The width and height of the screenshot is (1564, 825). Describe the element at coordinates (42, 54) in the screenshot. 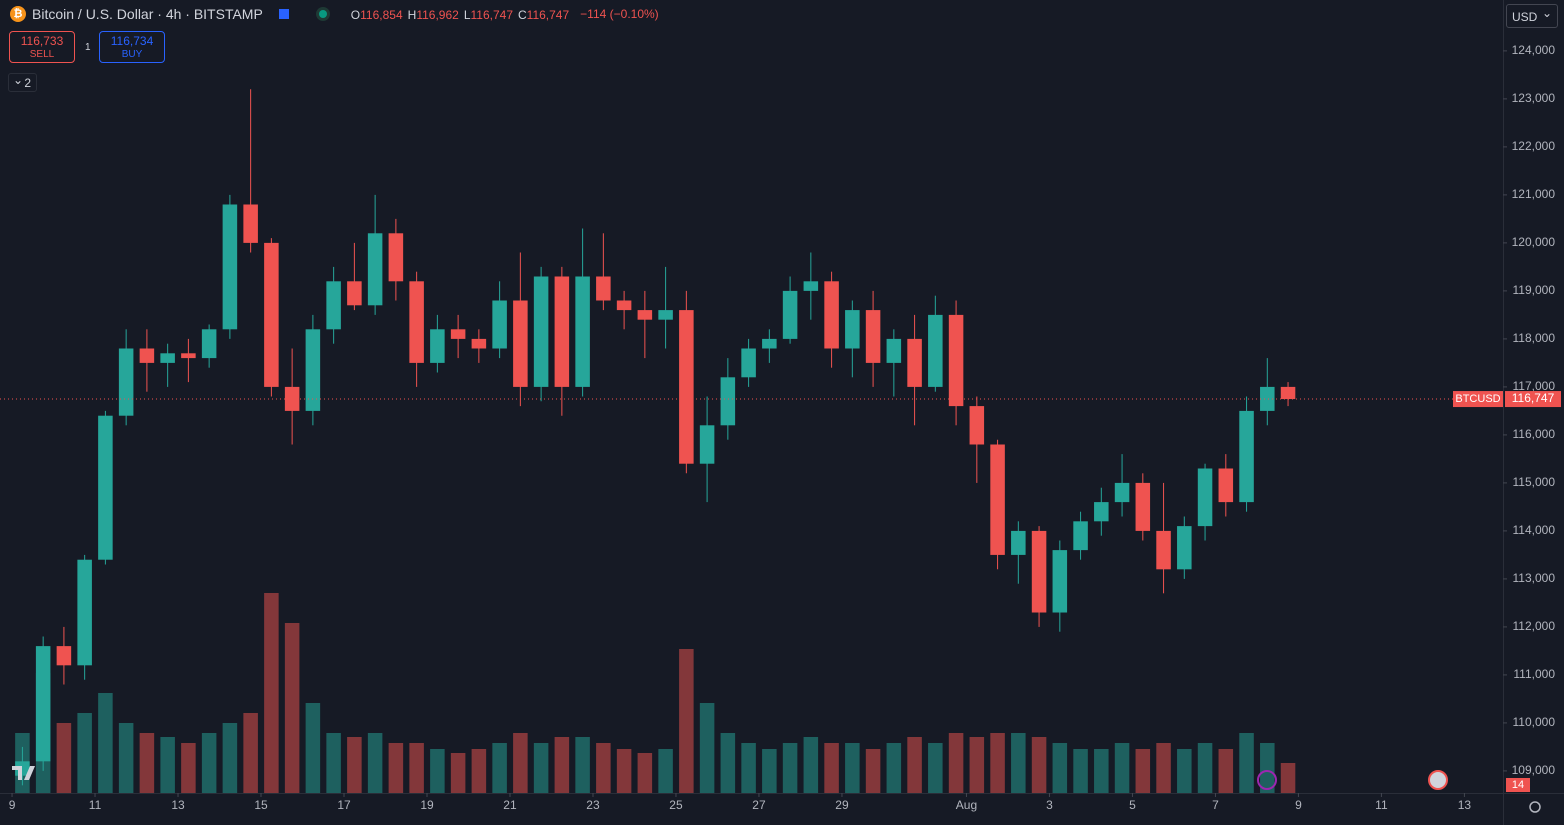

I see `sell-label: SELL` at that location.